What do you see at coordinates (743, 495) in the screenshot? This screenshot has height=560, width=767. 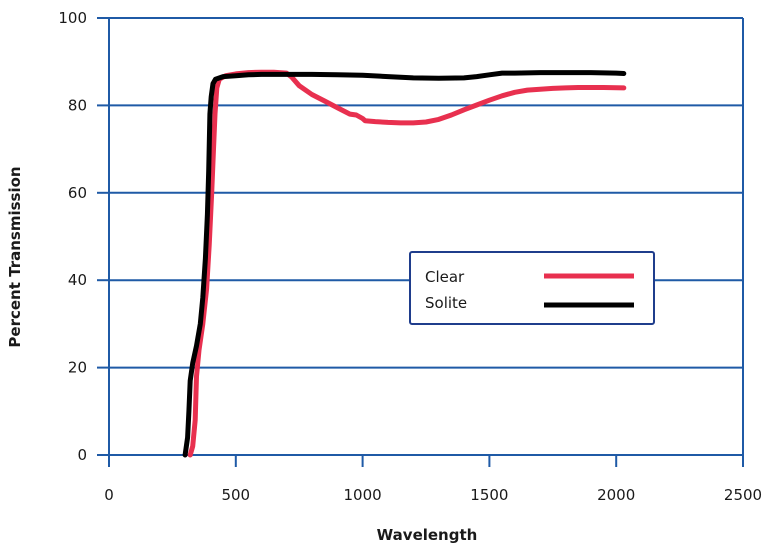 I see `x-tick-label-2500: 2500` at bounding box center [743, 495].